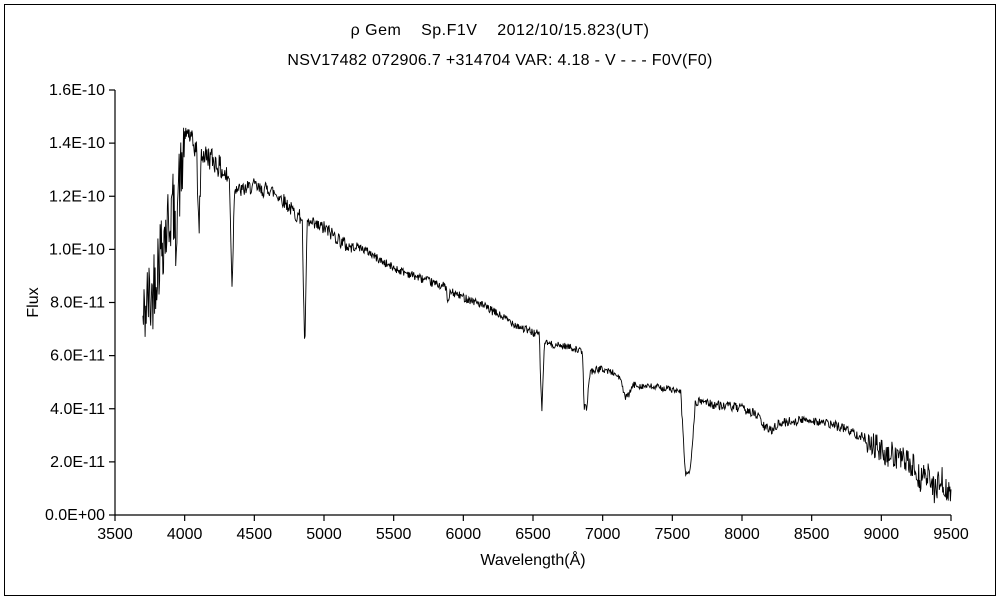 The image size is (1000, 600). I want to click on x-tick-label: 8500, so click(812, 534).